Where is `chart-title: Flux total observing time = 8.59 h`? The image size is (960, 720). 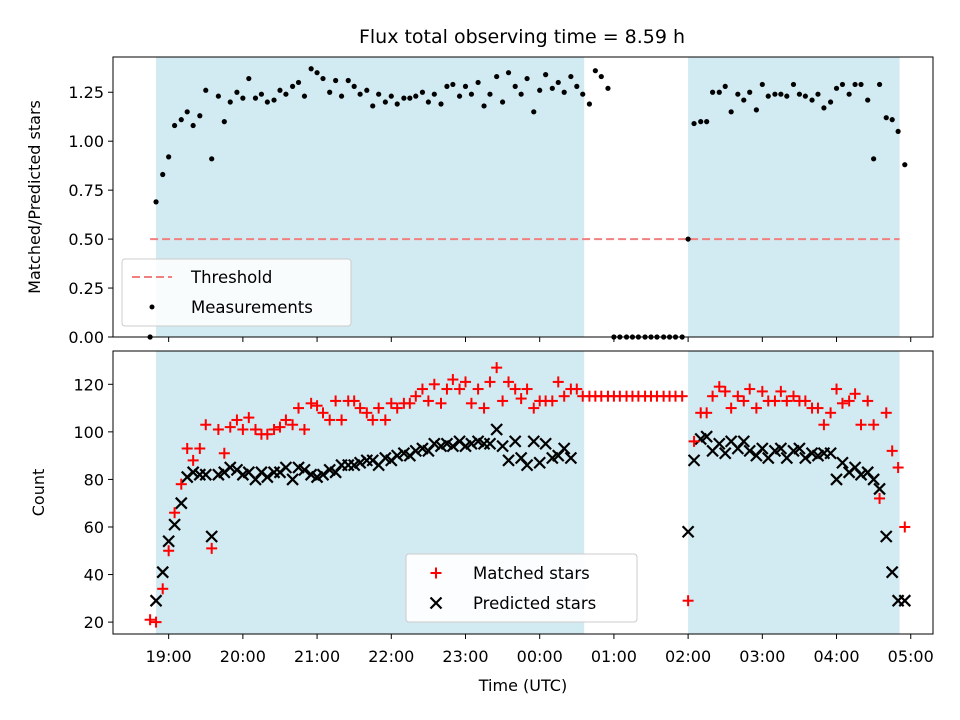 chart-title: Flux total observing time = 8.59 h is located at coordinates (522, 37).